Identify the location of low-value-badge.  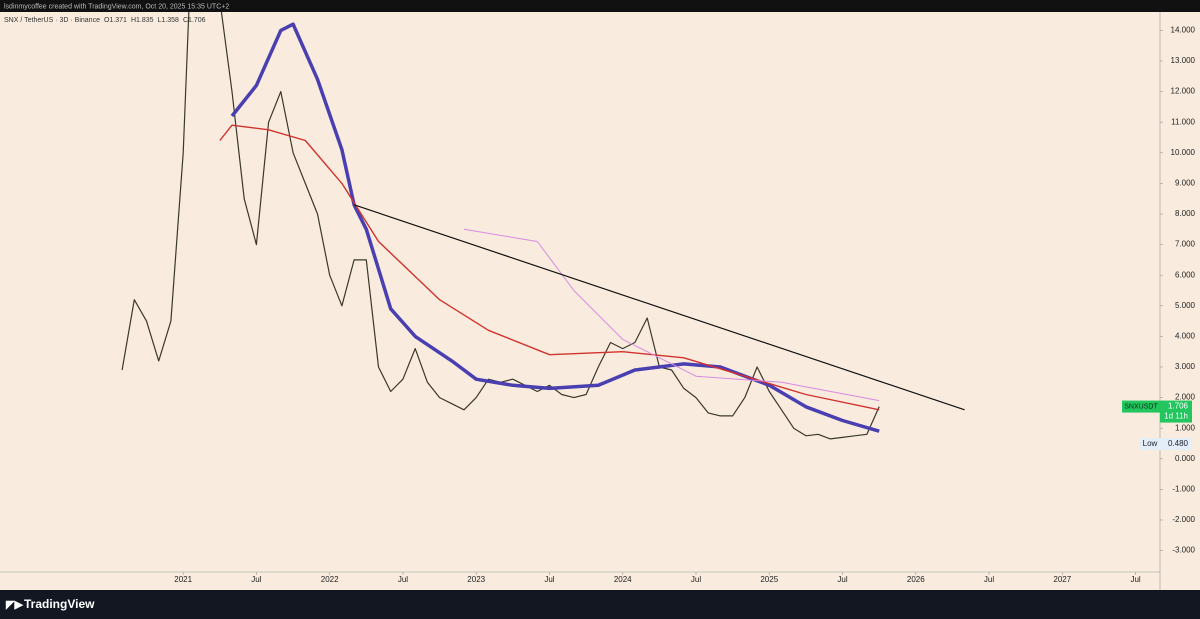
(1176, 444).